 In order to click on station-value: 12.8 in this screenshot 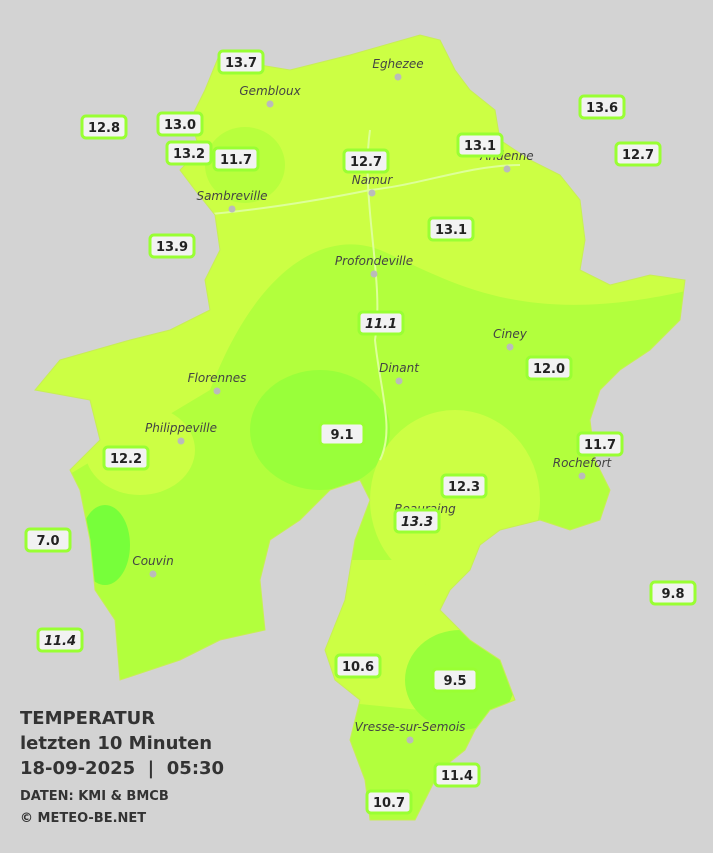, I will do `click(104, 128)`.